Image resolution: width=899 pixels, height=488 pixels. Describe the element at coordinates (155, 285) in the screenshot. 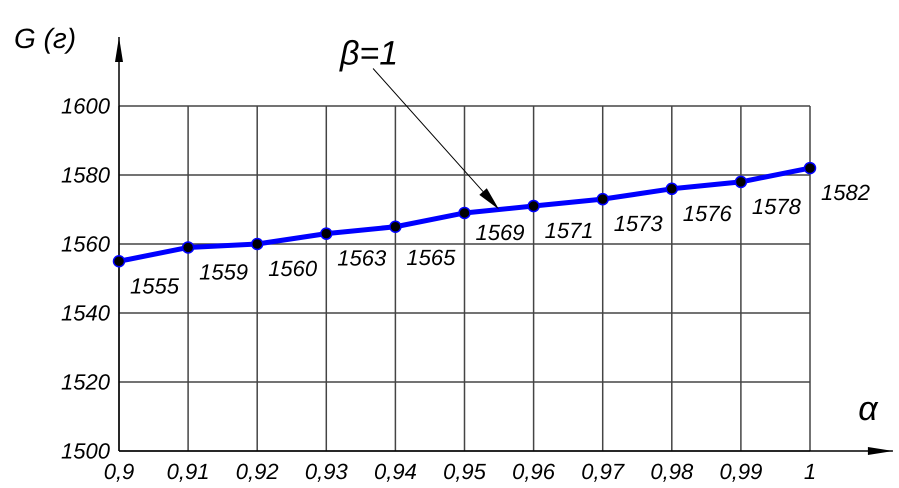

I see `data-label: 1555` at that location.